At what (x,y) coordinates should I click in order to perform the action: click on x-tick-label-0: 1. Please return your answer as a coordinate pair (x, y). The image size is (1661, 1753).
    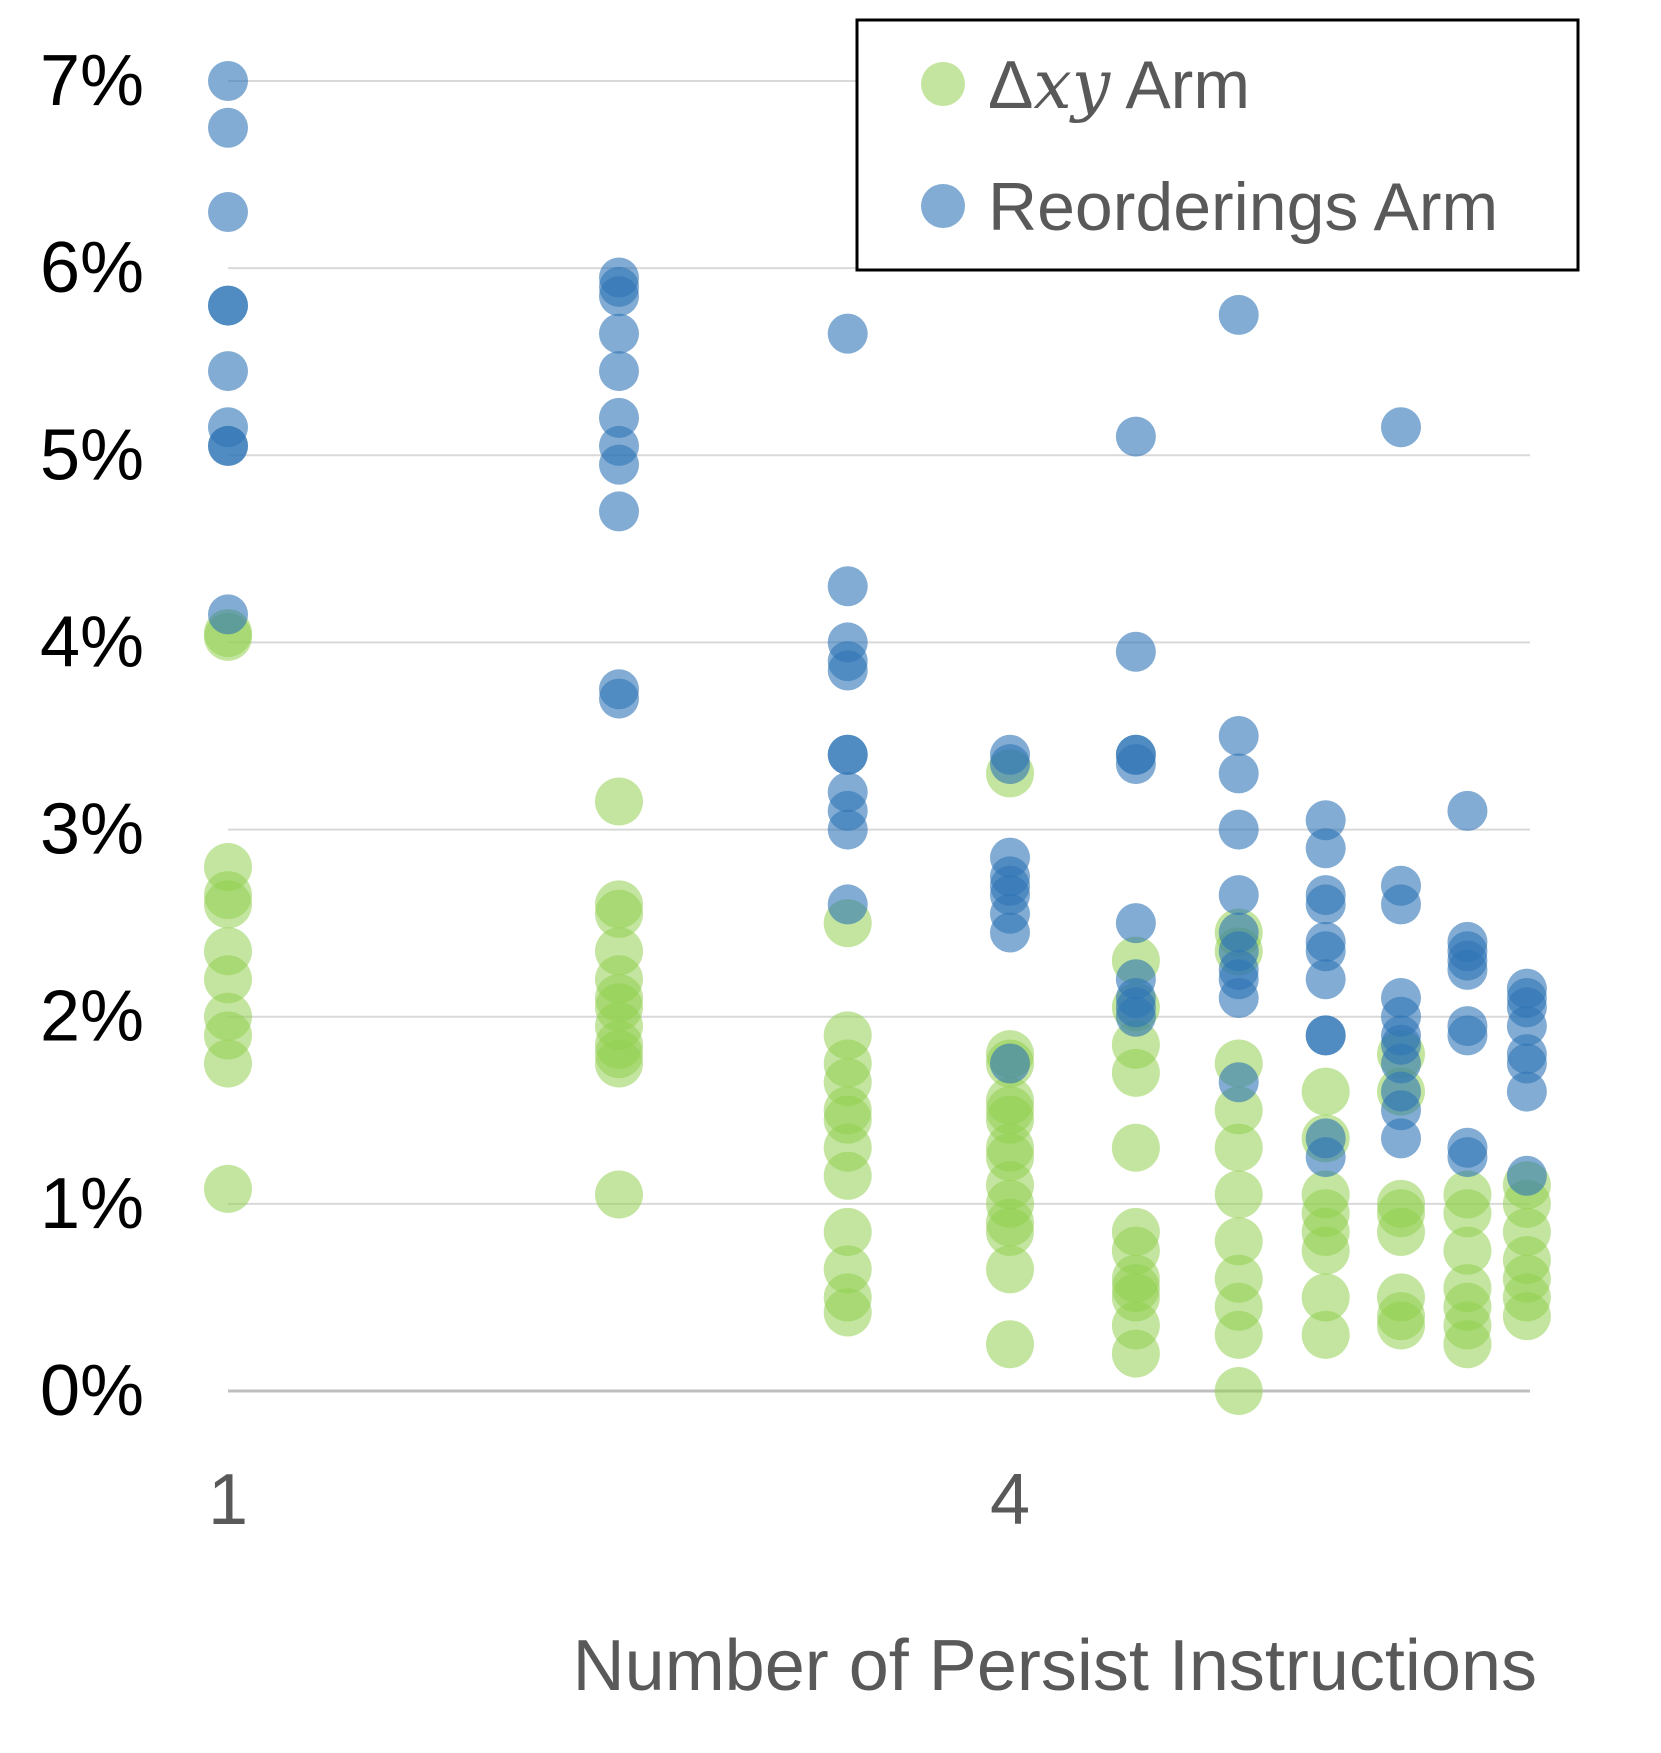
    Looking at the image, I should click on (228, 1500).